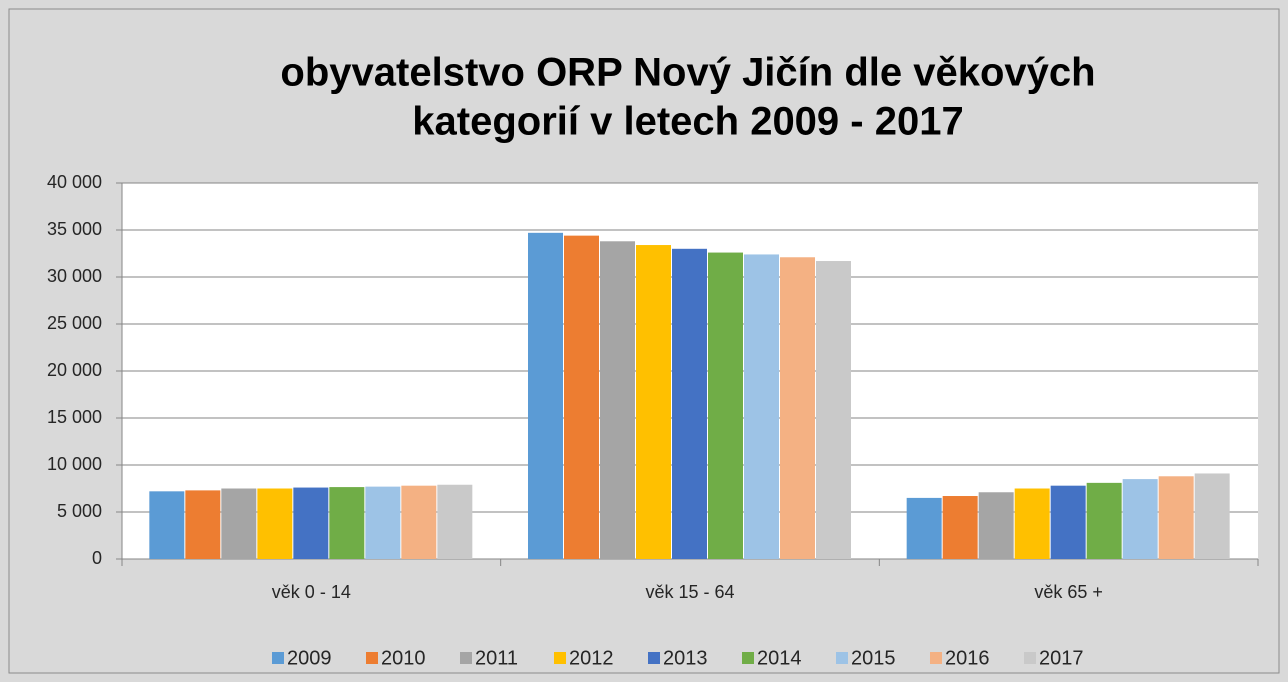 This screenshot has height=682, width=1288. Describe the element at coordinates (309, 658) in the screenshot. I see `legend-label: 2009` at that location.